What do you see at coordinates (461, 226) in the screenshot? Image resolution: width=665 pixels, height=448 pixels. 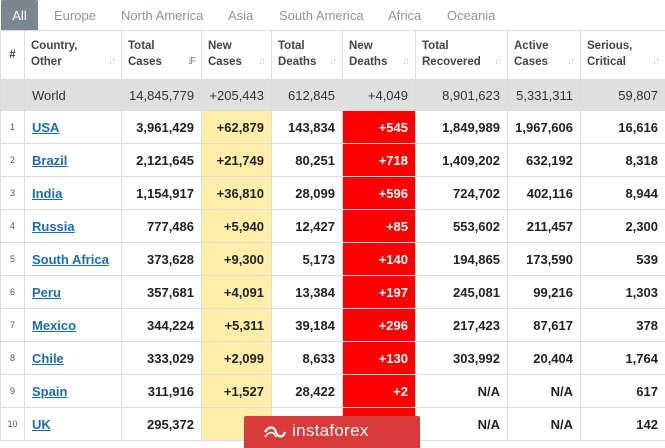 I see `total-recovered-cell: 553,602` at bounding box center [461, 226].